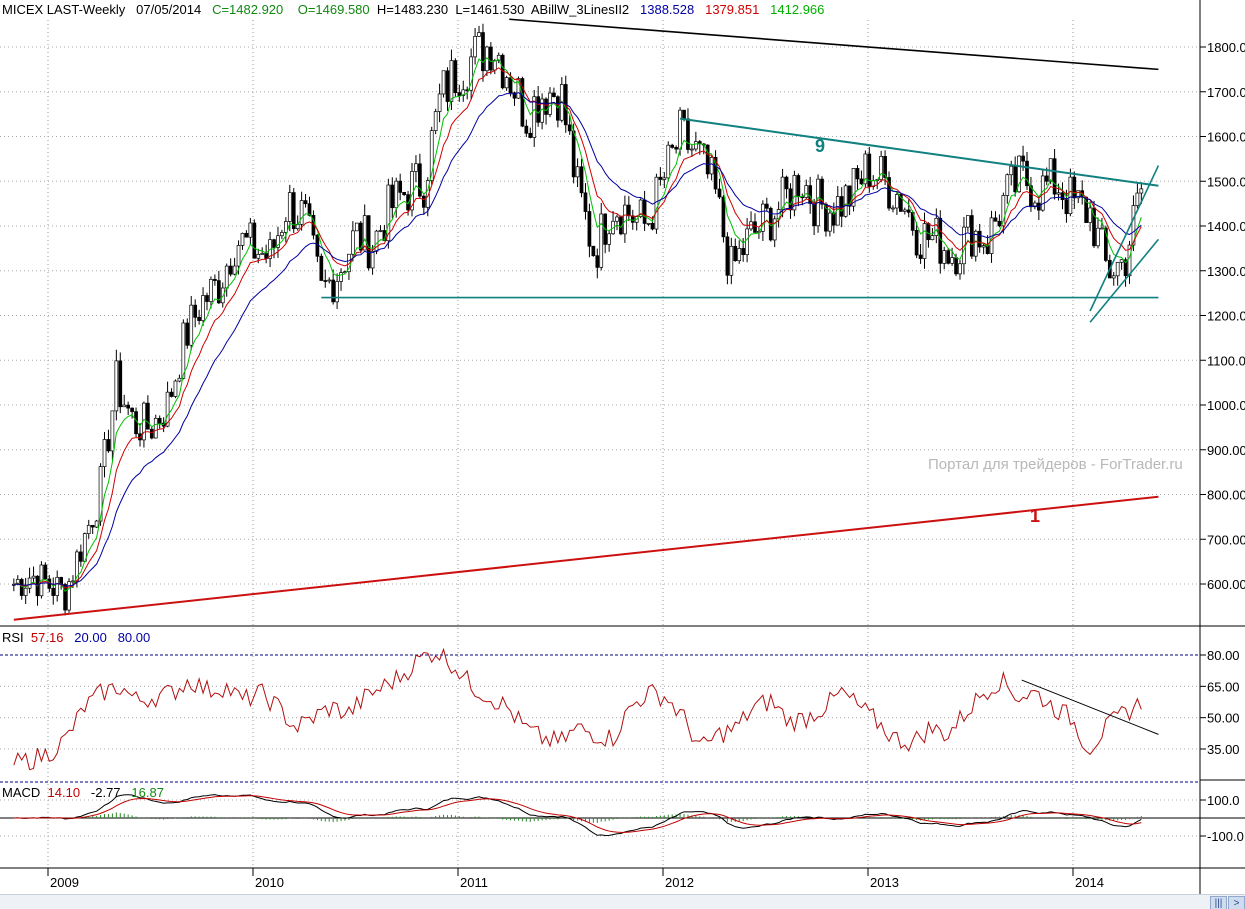 The image size is (1245, 909). I want to click on rsi-low-level: 20.00, so click(90, 637).